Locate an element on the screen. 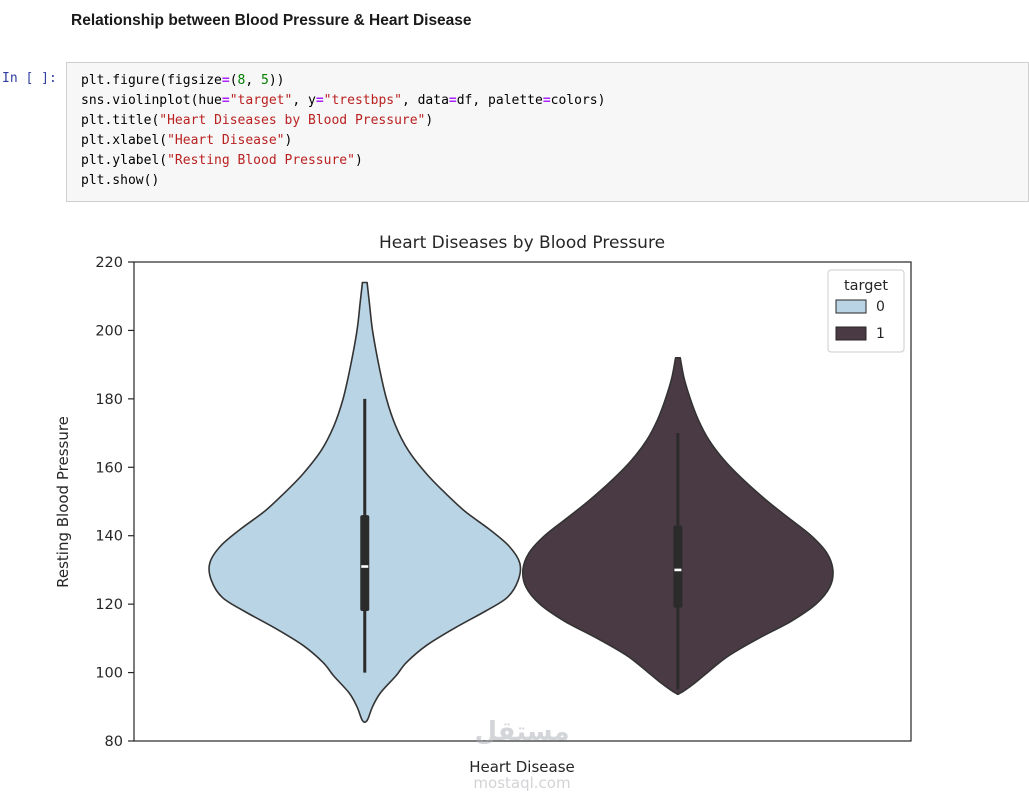  y-tick-label: 120 is located at coordinates (109, 605).